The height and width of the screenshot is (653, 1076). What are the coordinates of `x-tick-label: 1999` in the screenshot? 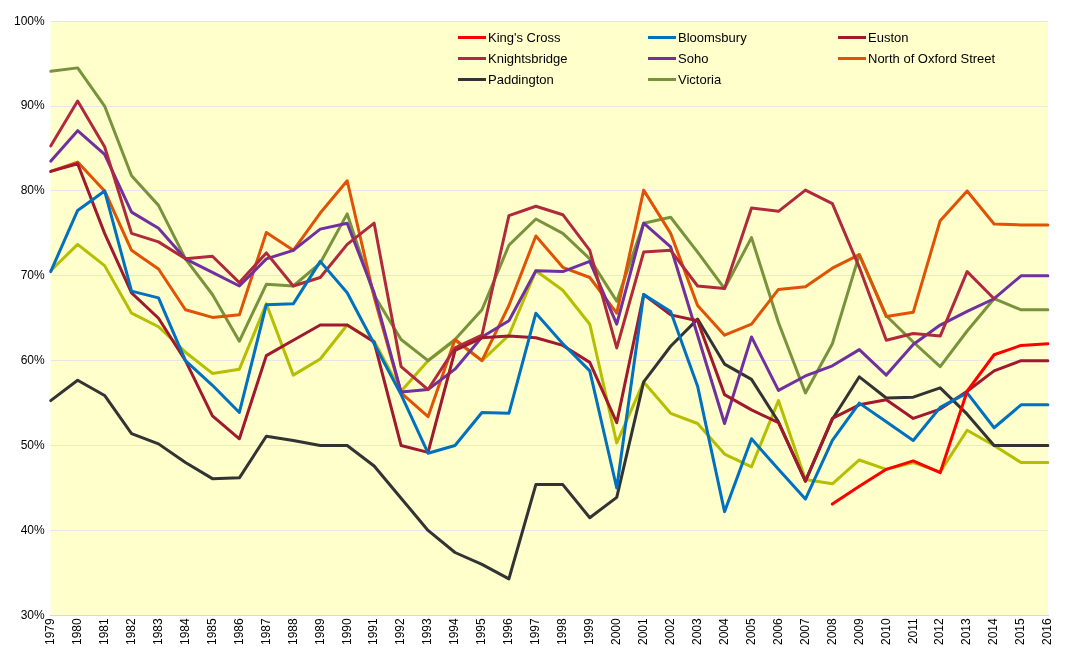 It's located at (589, 631).